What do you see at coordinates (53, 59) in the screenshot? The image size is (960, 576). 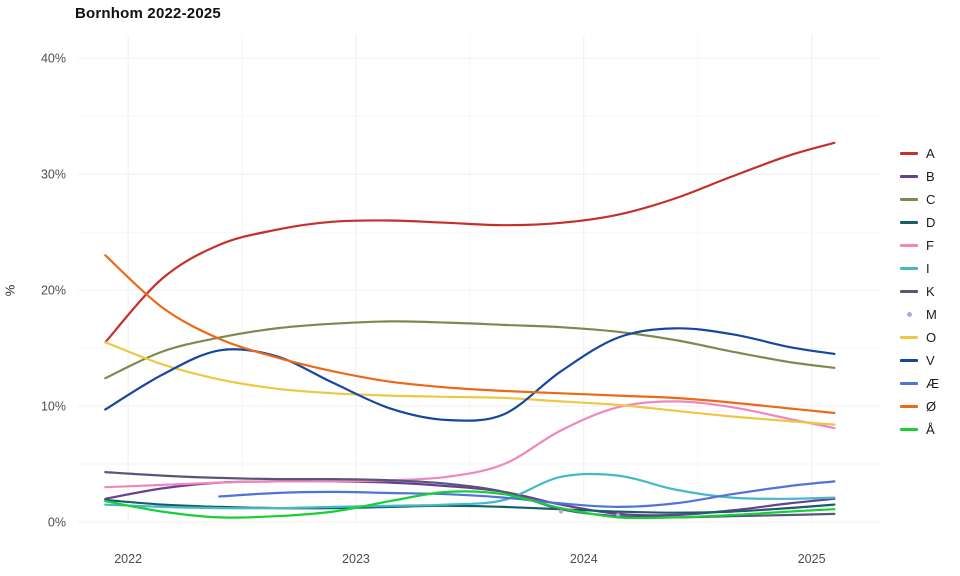 I see `y-tick-label: 40%` at bounding box center [53, 59].